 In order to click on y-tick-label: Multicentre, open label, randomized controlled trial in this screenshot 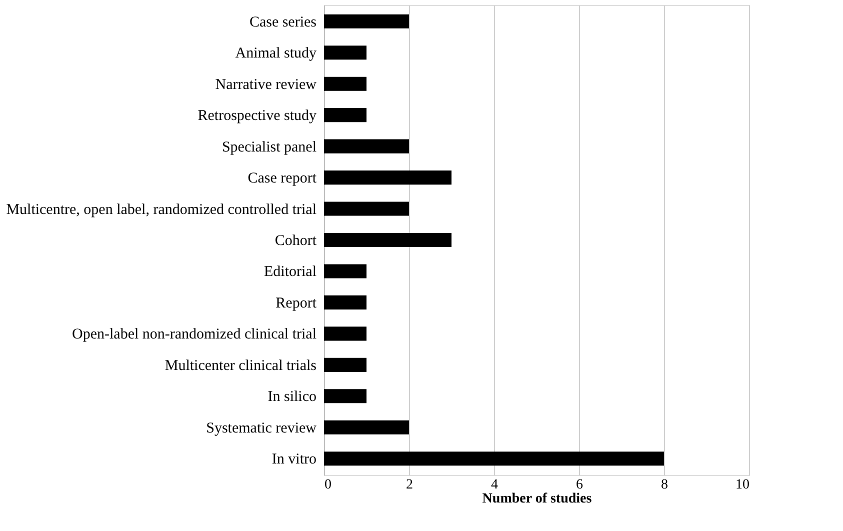, I will do `click(161, 210)`.